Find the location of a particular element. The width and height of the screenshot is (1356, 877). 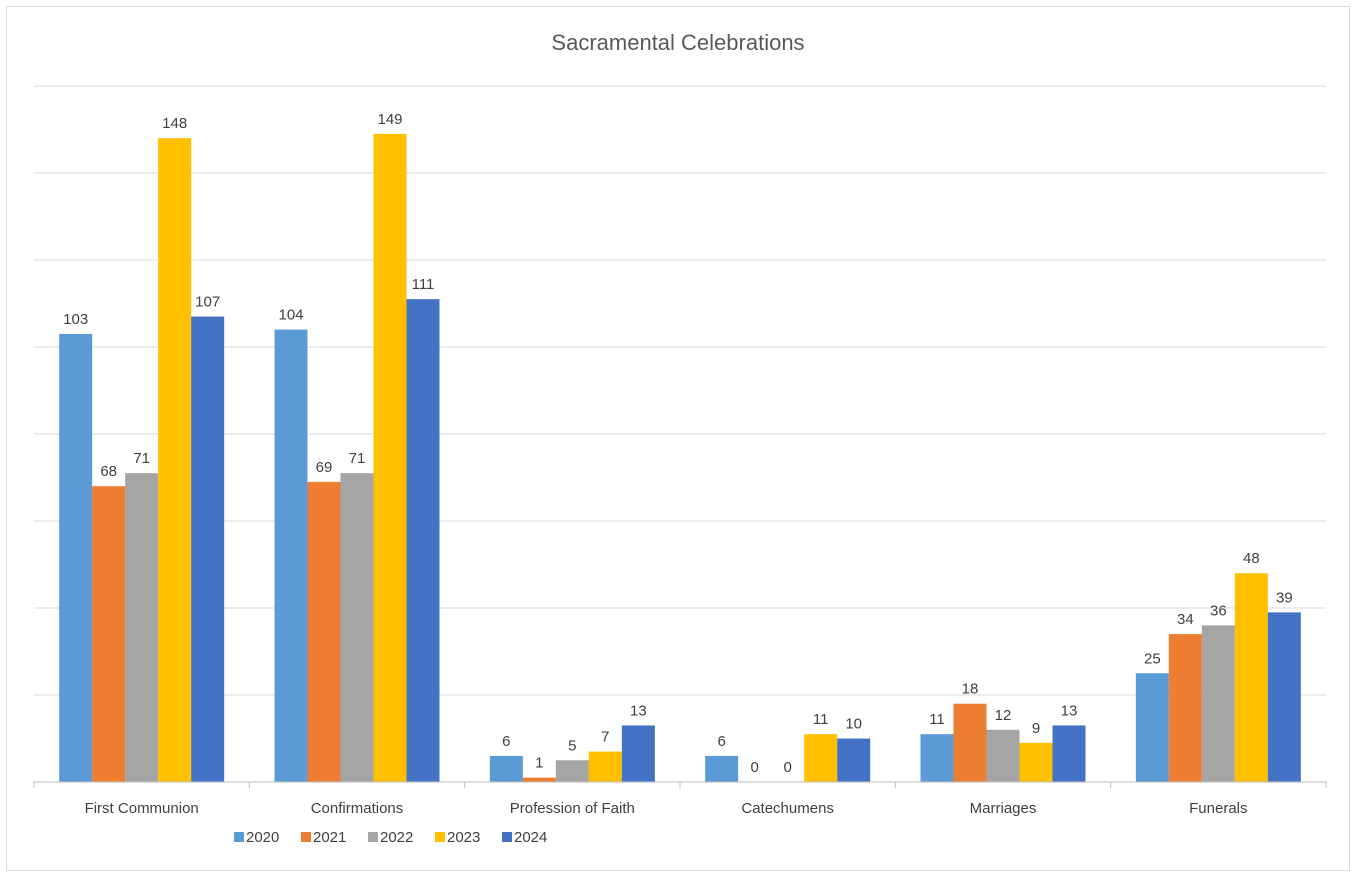

data-label: 9 is located at coordinates (1036, 728).